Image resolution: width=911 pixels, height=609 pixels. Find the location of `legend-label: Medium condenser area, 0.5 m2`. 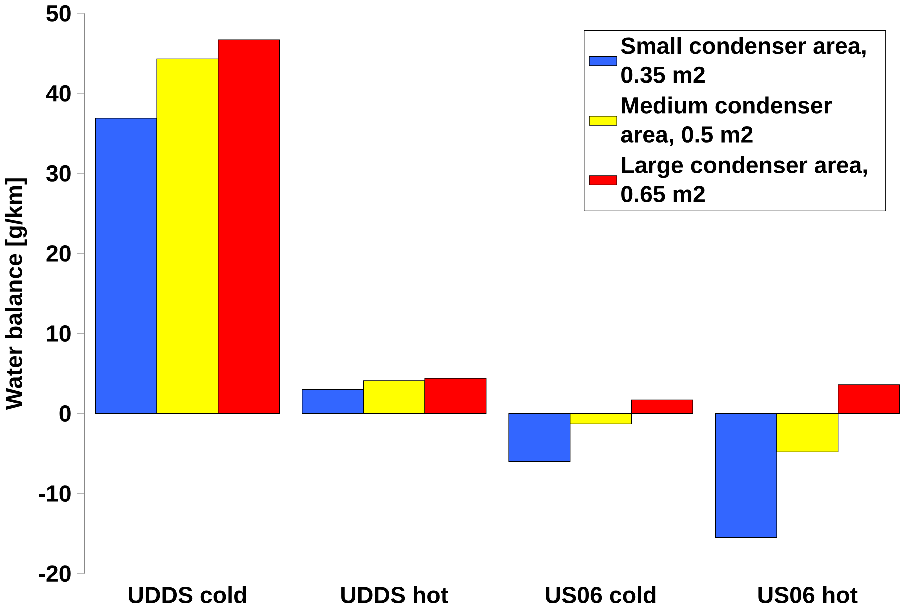

legend-label: Medium condenser area, 0.5 m2 is located at coordinates (726, 121).